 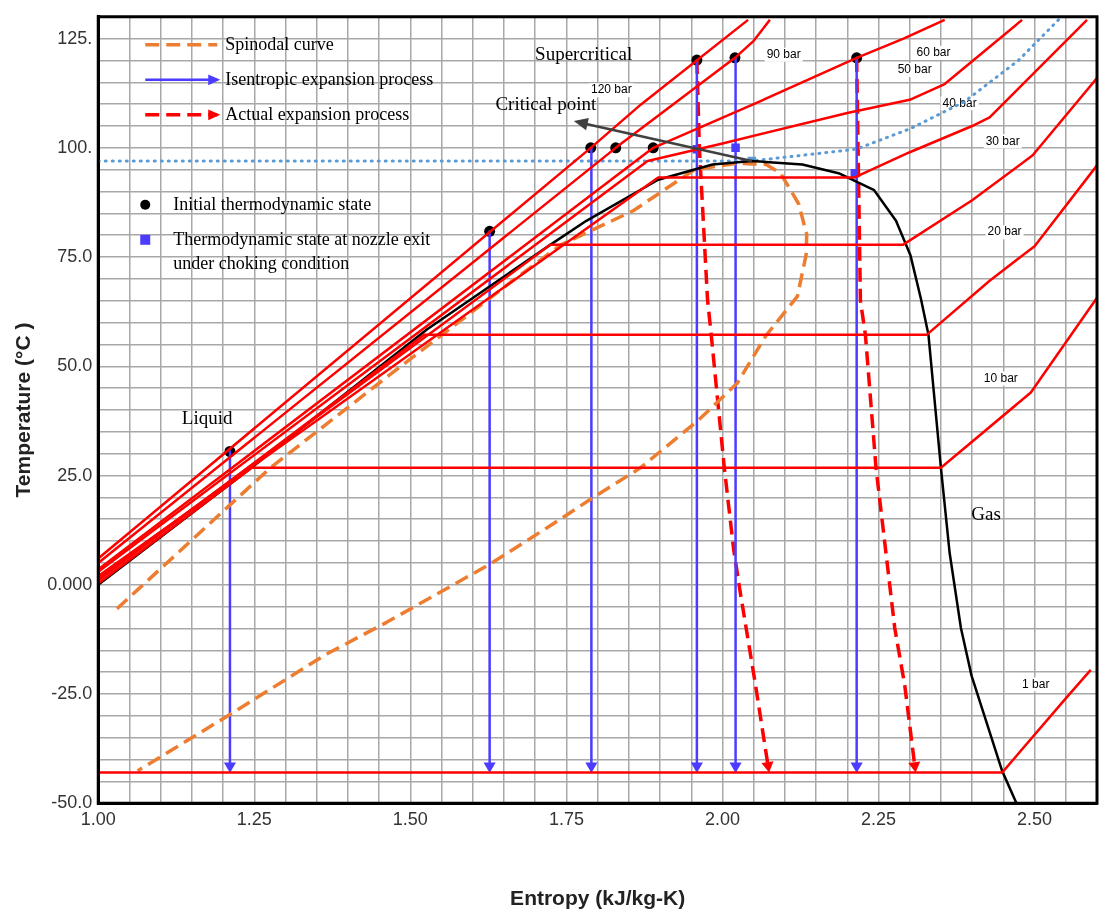 I want to click on series-label: 60 bar, so click(x=933, y=51).